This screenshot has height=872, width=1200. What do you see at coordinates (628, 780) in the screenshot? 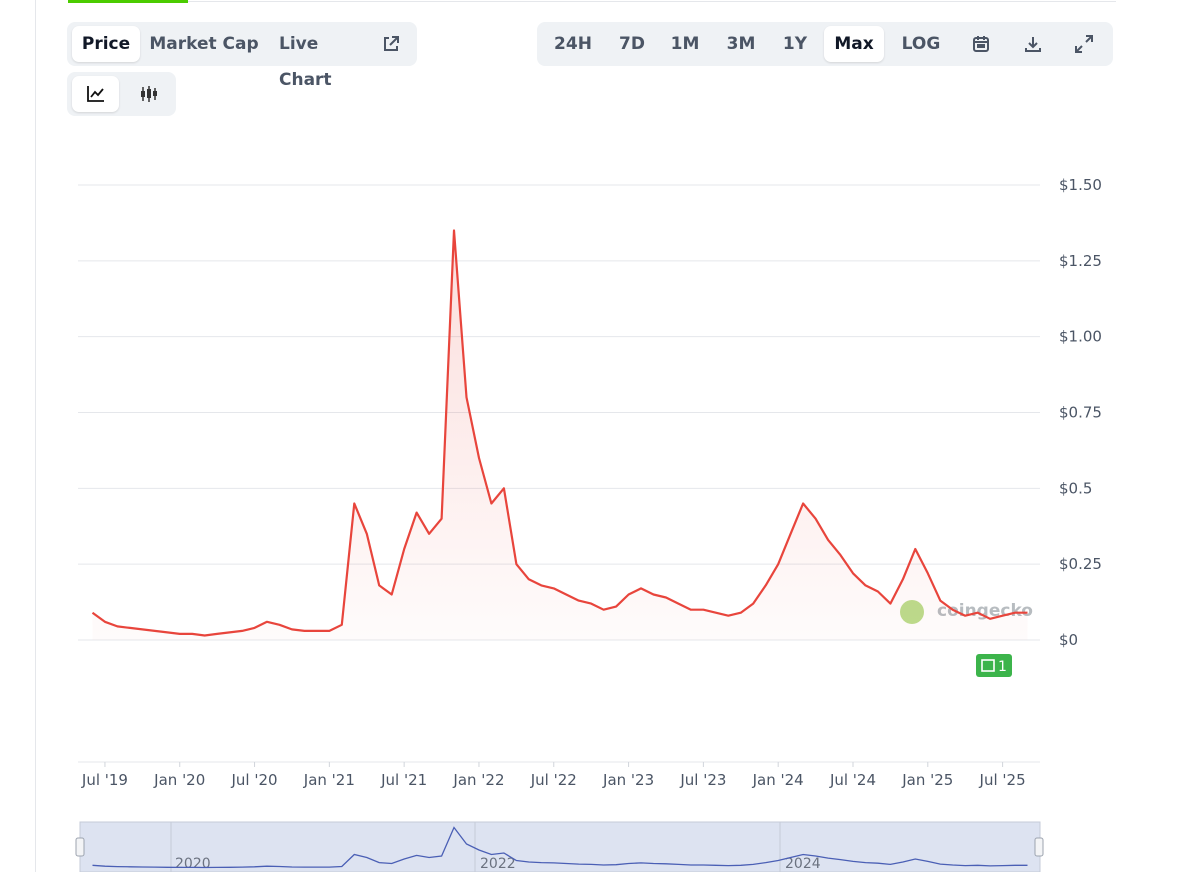
I see `x-tick-label: Jan '23` at bounding box center [628, 780].